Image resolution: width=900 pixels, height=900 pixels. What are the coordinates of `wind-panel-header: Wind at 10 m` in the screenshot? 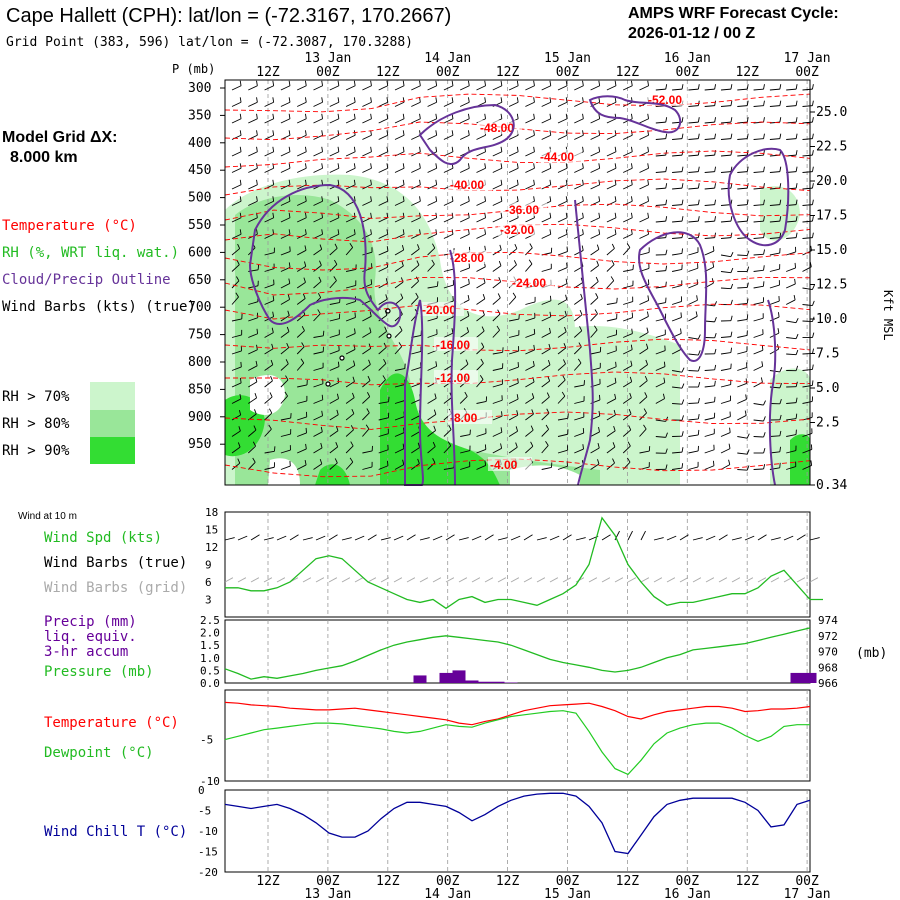 It's located at (47, 516).